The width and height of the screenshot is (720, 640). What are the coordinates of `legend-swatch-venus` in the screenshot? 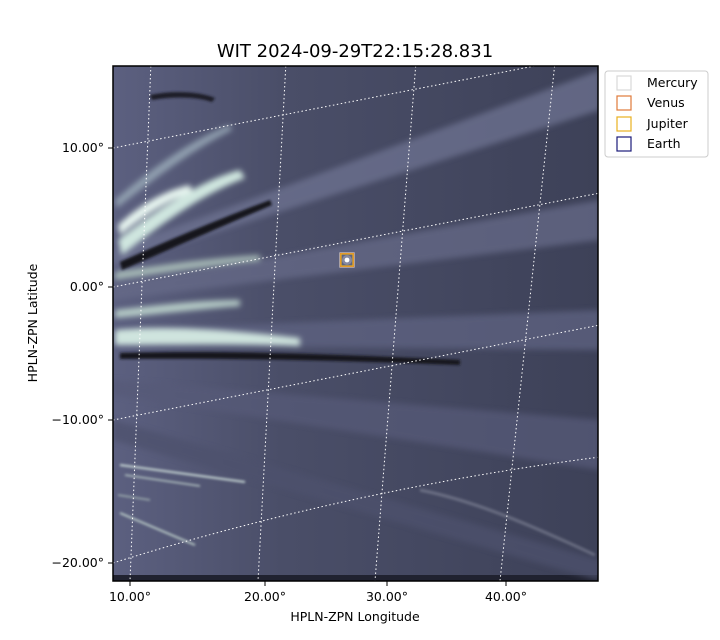 It's located at (624, 103).